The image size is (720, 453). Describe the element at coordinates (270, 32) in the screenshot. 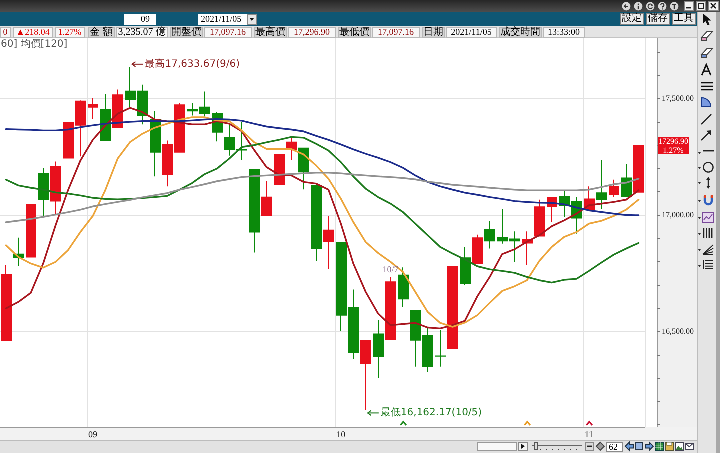

I see `text: 最高價` at that location.